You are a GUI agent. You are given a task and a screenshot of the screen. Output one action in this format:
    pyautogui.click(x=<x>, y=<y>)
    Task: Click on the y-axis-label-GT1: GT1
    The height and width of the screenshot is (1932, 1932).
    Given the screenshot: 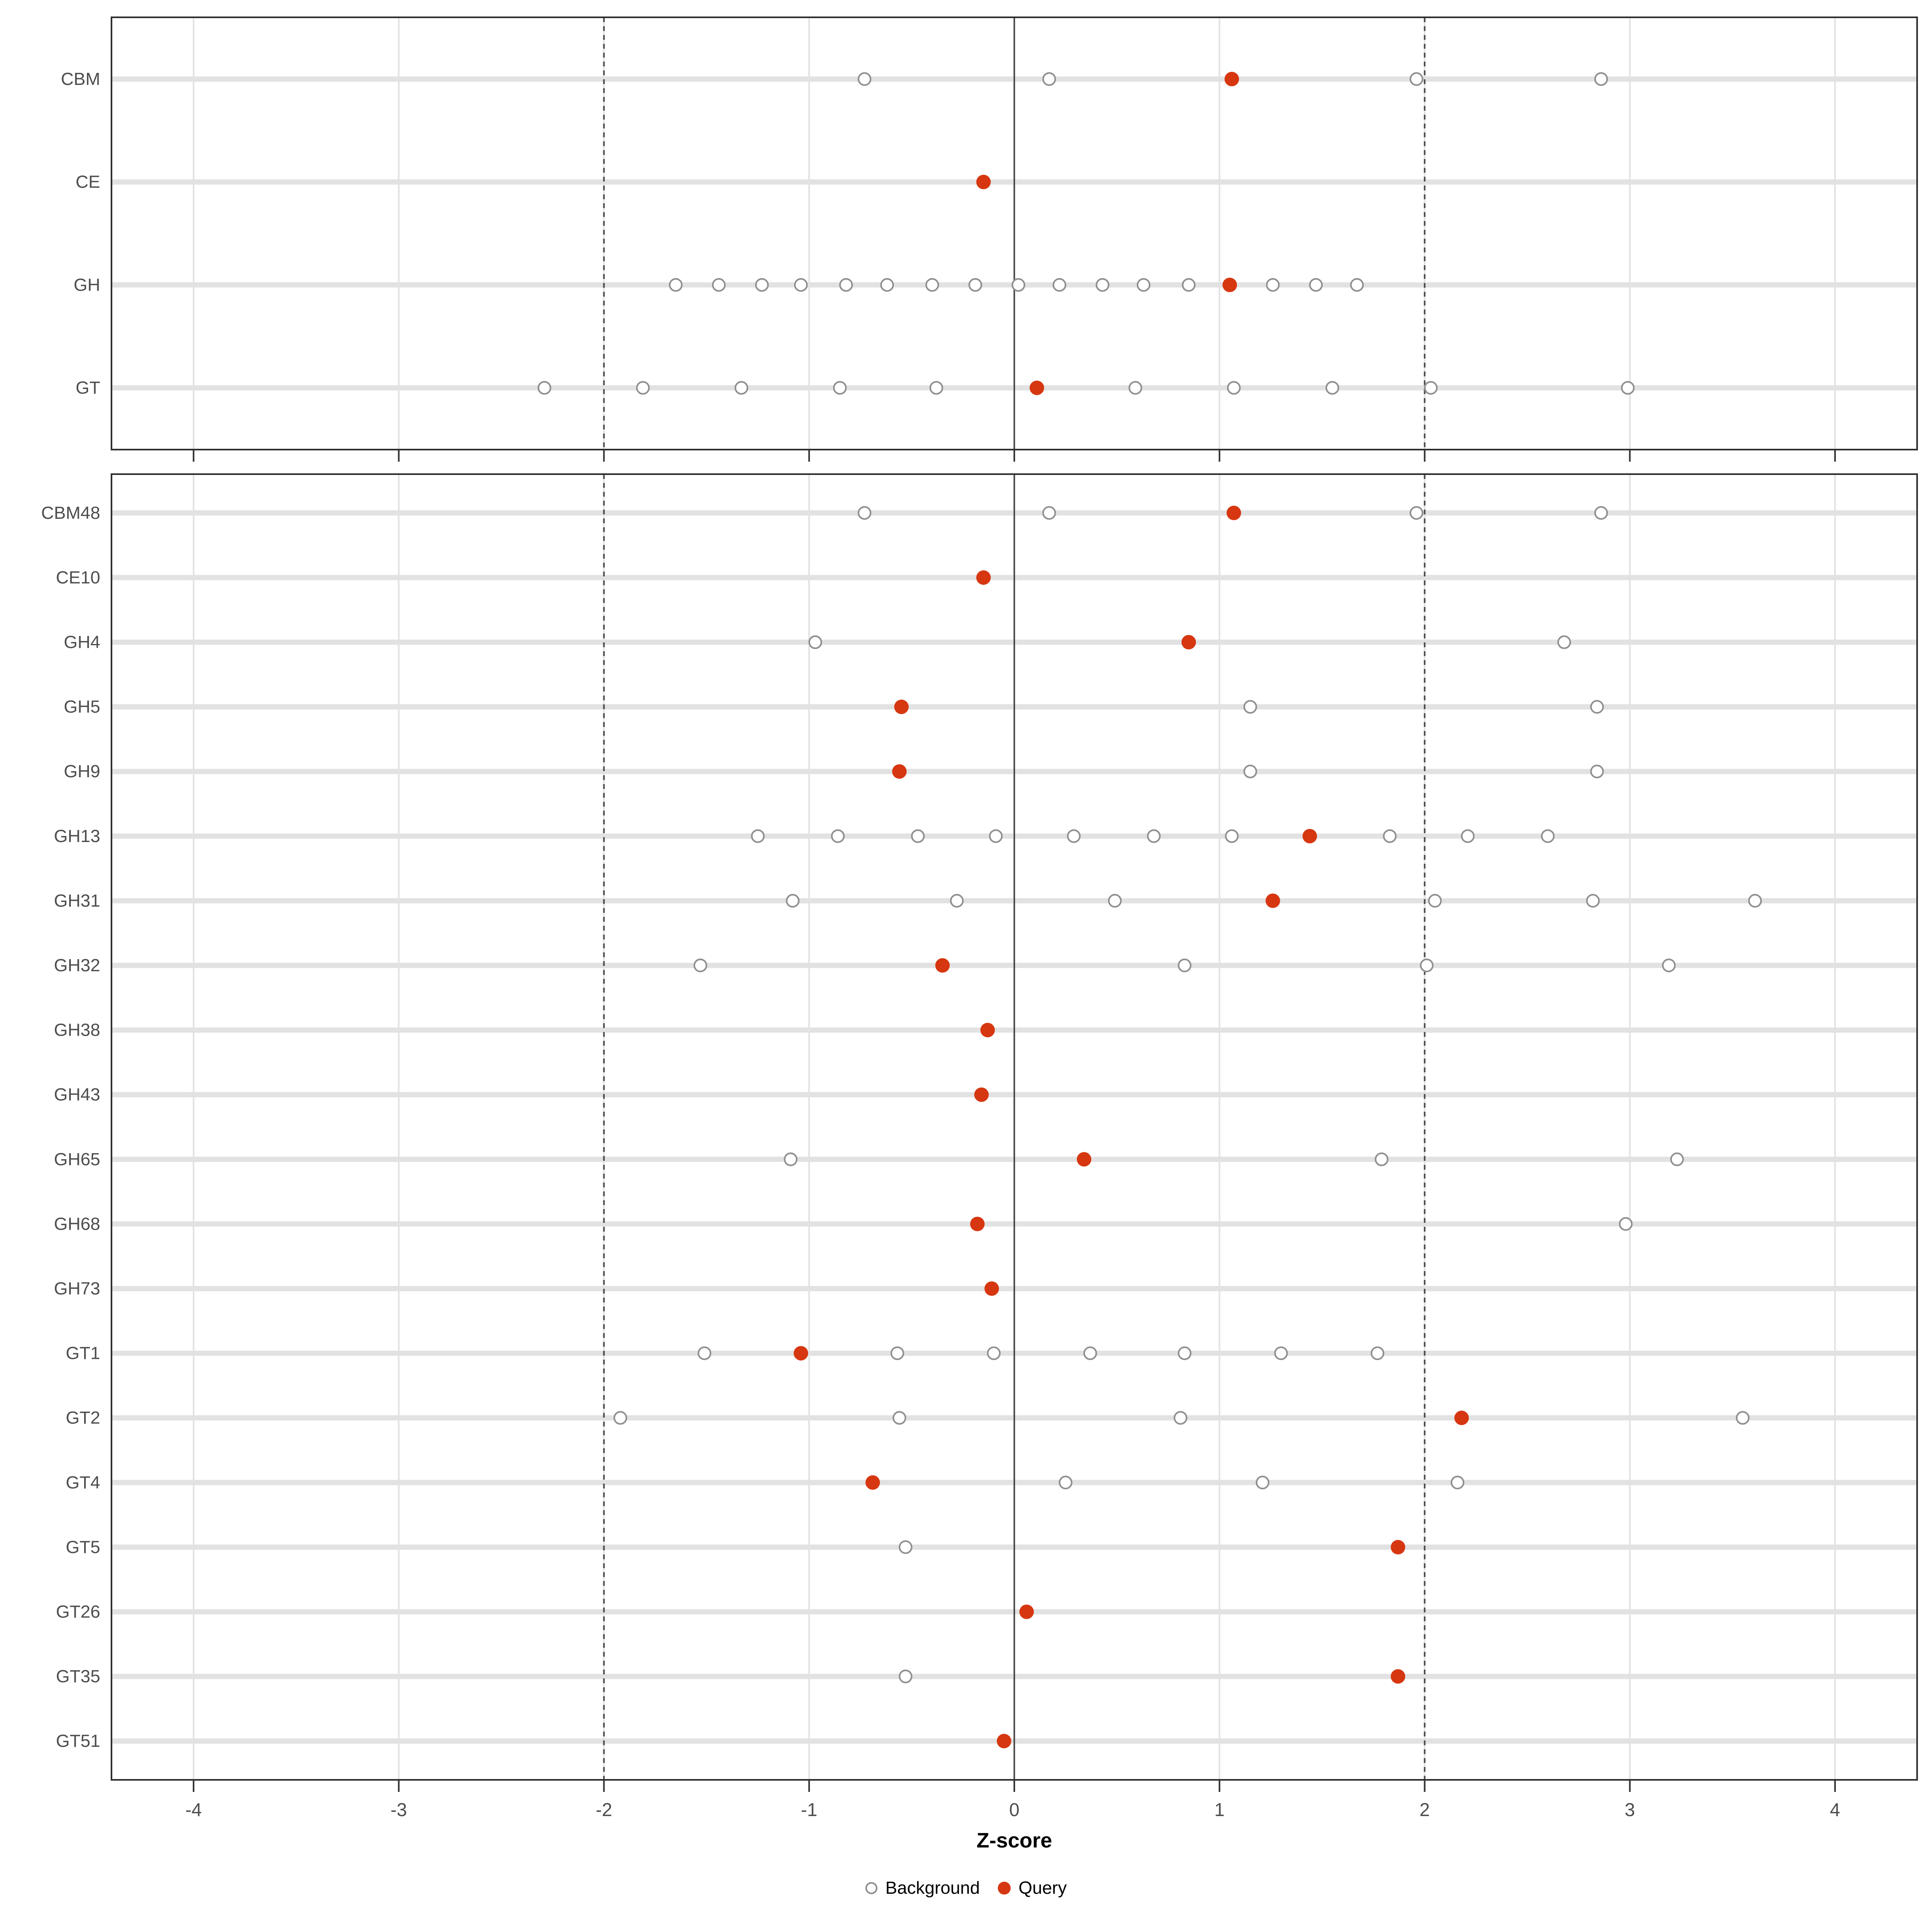 What is the action you would take?
    pyautogui.click(x=83, y=1353)
    